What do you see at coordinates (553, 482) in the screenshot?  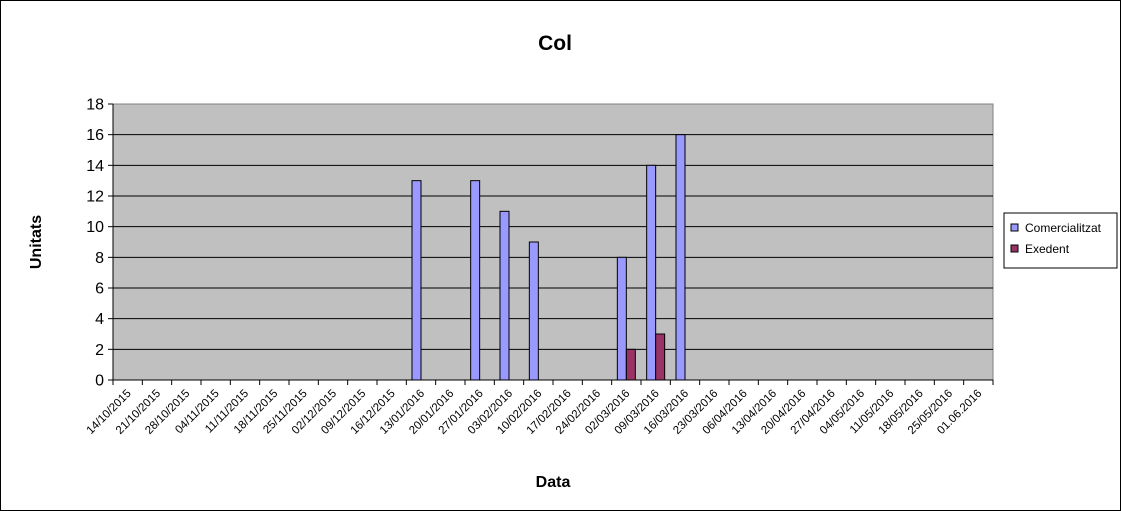 I see `x-axis-title: Data` at bounding box center [553, 482].